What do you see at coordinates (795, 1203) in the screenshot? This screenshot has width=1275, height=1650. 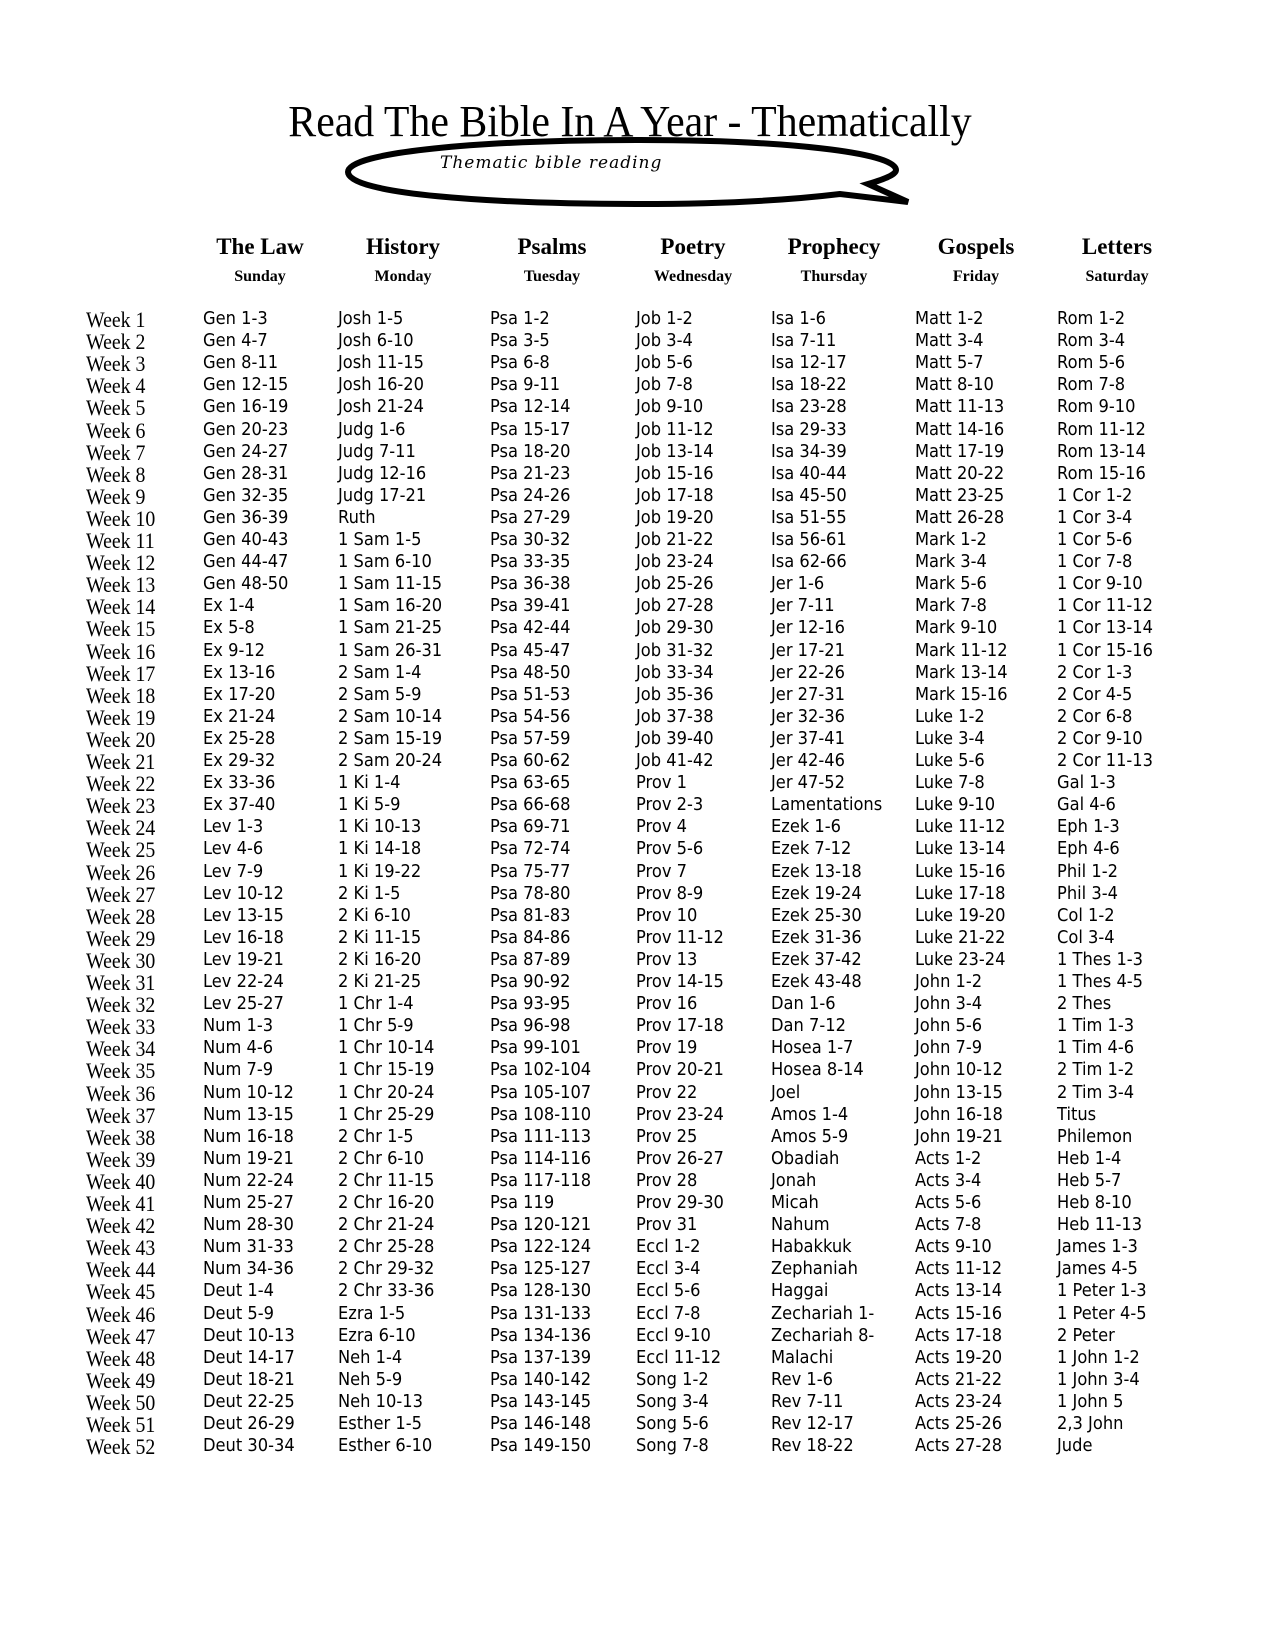 I see `reading-cell: Micah` at bounding box center [795, 1203].